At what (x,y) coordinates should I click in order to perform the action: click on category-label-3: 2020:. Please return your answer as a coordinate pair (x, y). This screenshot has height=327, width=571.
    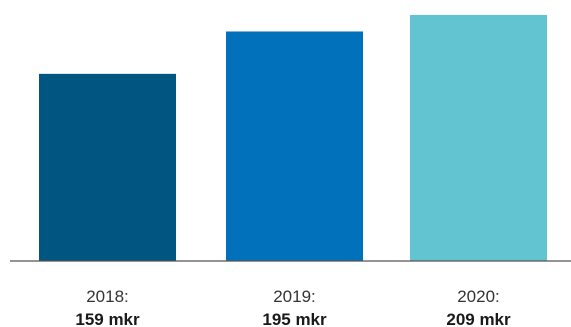
    Looking at the image, I should click on (478, 296).